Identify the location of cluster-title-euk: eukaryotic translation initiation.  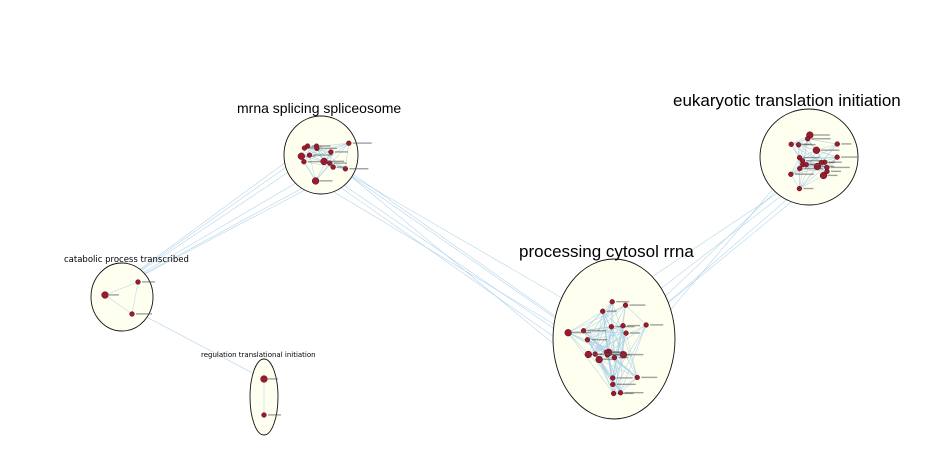
(787, 100).